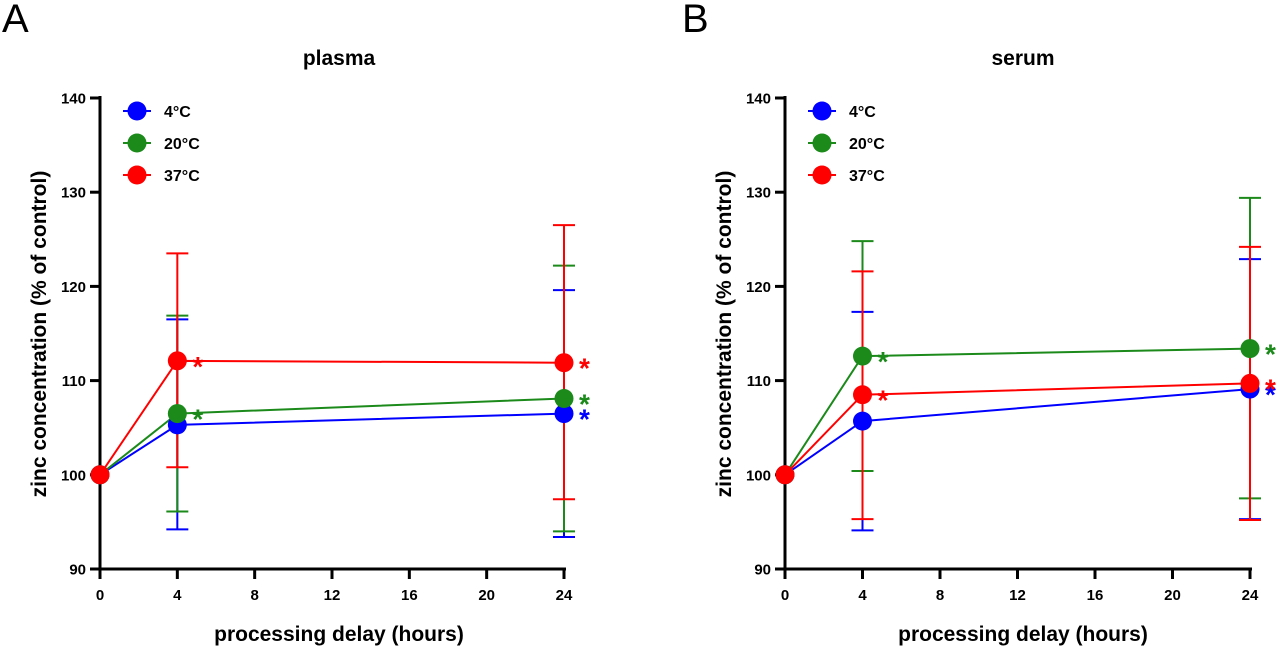 The image size is (1280, 649). Describe the element at coordinates (15, 20) in the screenshot. I see `panel-letter-a: A` at that location.